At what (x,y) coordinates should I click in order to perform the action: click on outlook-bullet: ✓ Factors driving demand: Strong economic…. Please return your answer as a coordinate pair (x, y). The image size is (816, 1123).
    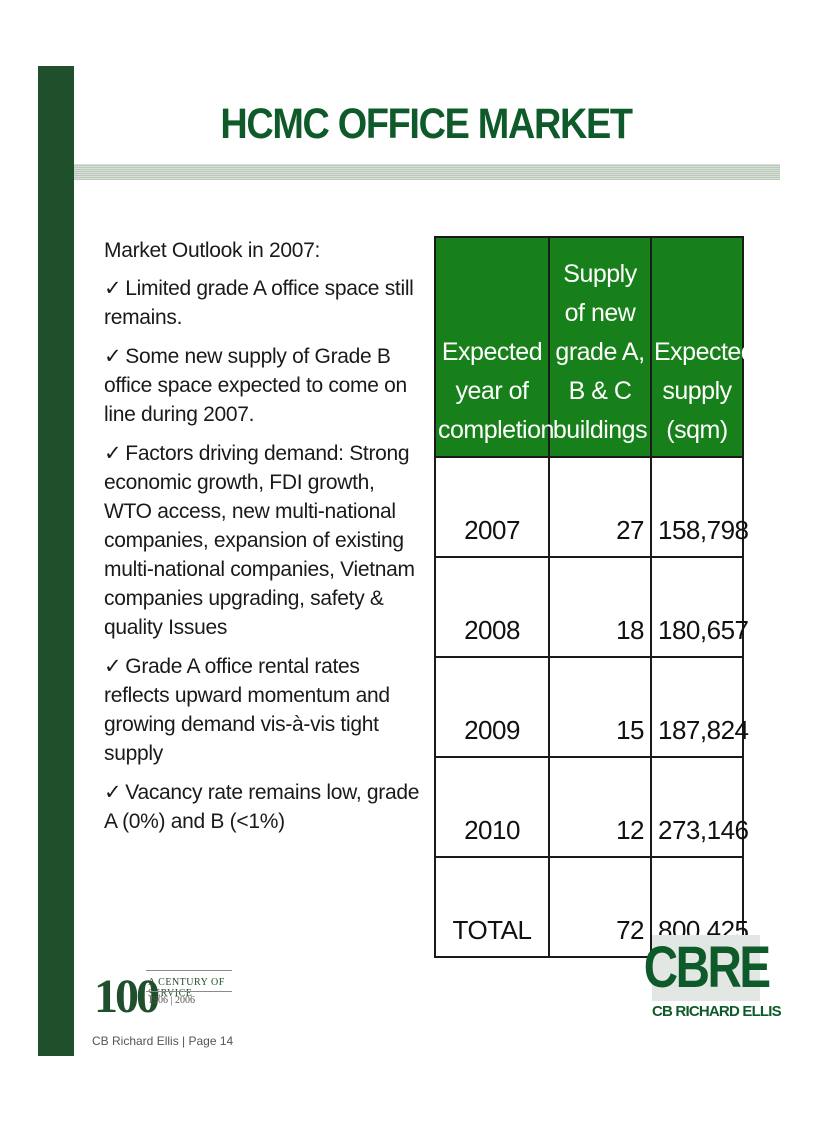
    Looking at the image, I should click on (263, 540).